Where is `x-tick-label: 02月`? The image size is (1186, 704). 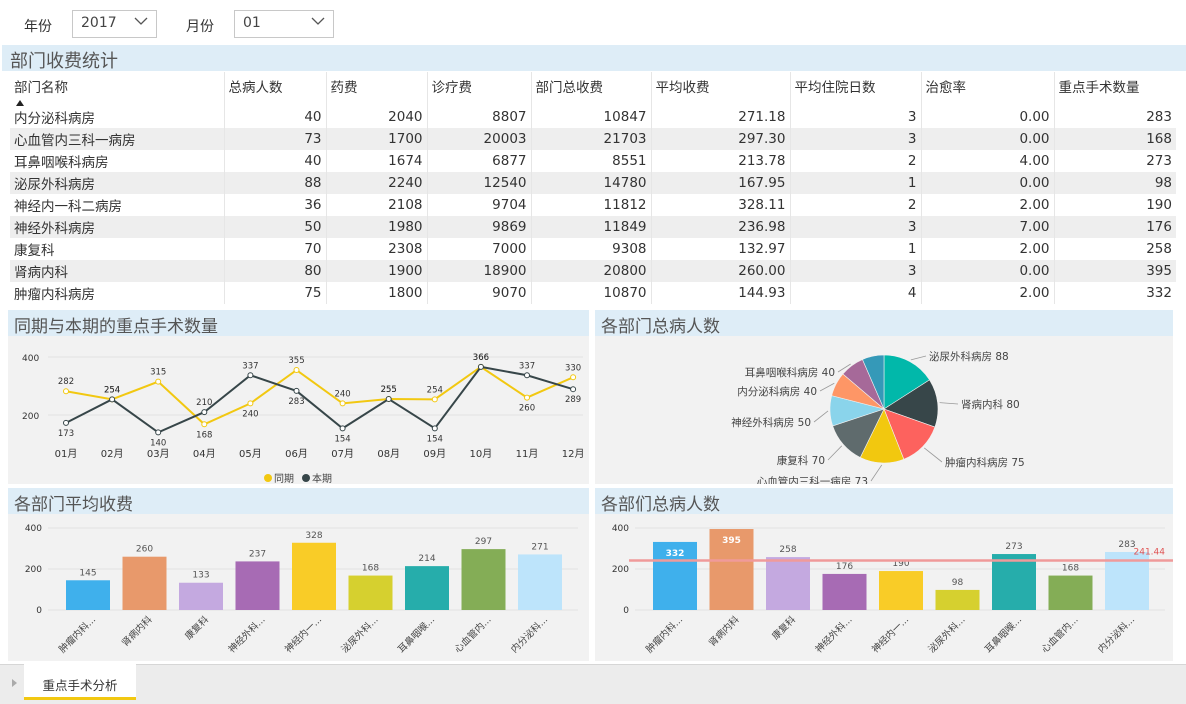 x-tick-label: 02月 is located at coordinates (112, 454).